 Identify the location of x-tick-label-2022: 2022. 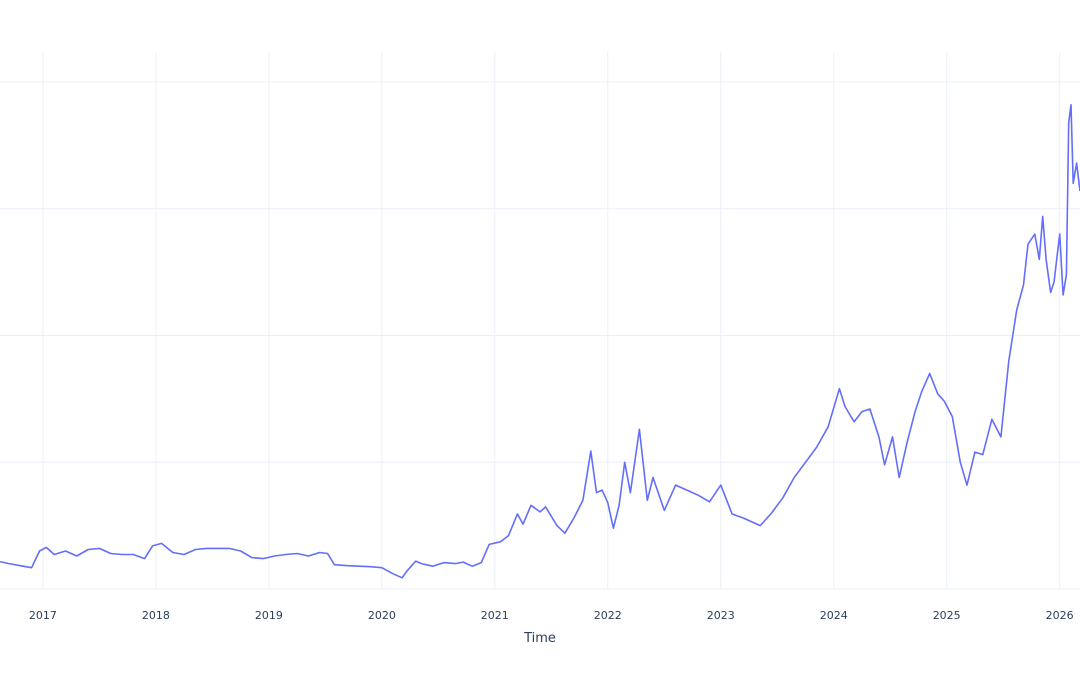
(608, 615).